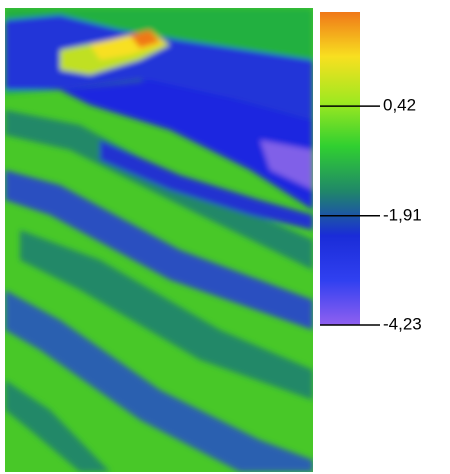 The height and width of the screenshot is (474, 450). I want to click on colorbar-tick-label: -1,91, so click(402, 214).